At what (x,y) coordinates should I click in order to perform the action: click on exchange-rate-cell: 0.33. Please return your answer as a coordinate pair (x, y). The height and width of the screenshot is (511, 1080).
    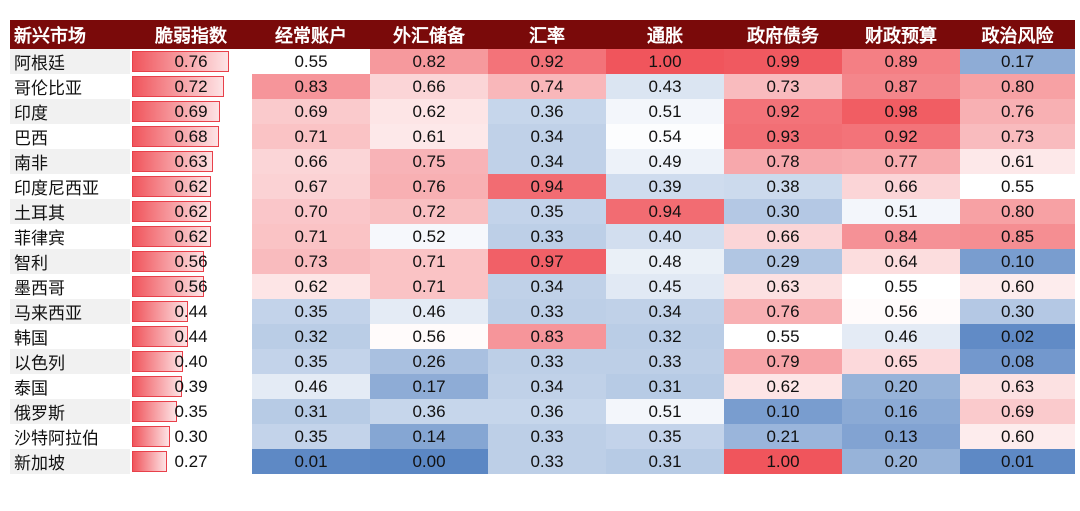
    Looking at the image, I should click on (547, 236).